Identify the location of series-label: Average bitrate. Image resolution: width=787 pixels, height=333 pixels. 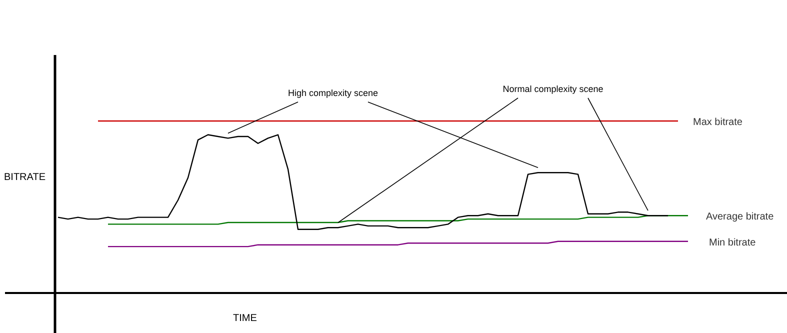
(740, 217).